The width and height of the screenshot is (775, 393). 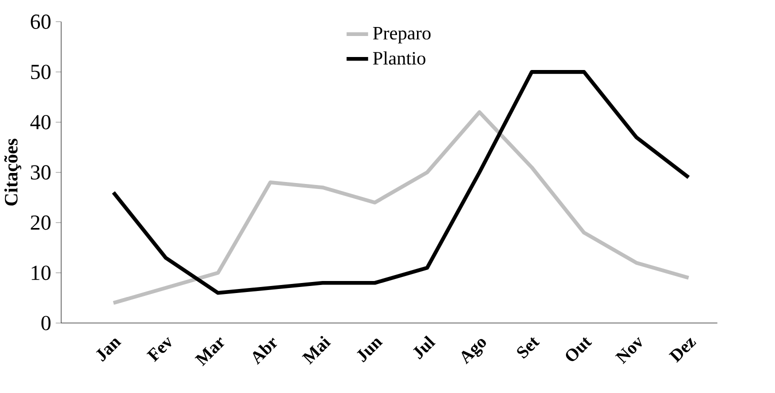 What do you see at coordinates (41, 72) in the screenshot?
I see `y-tick-label: 50` at bounding box center [41, 72].